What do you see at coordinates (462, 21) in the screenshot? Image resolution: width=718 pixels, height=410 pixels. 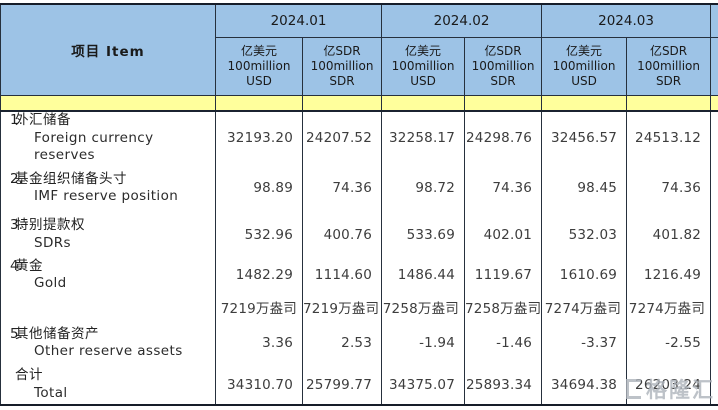 I see `month-header-2024-02: 2024.02` at bounding box center [462, 21].